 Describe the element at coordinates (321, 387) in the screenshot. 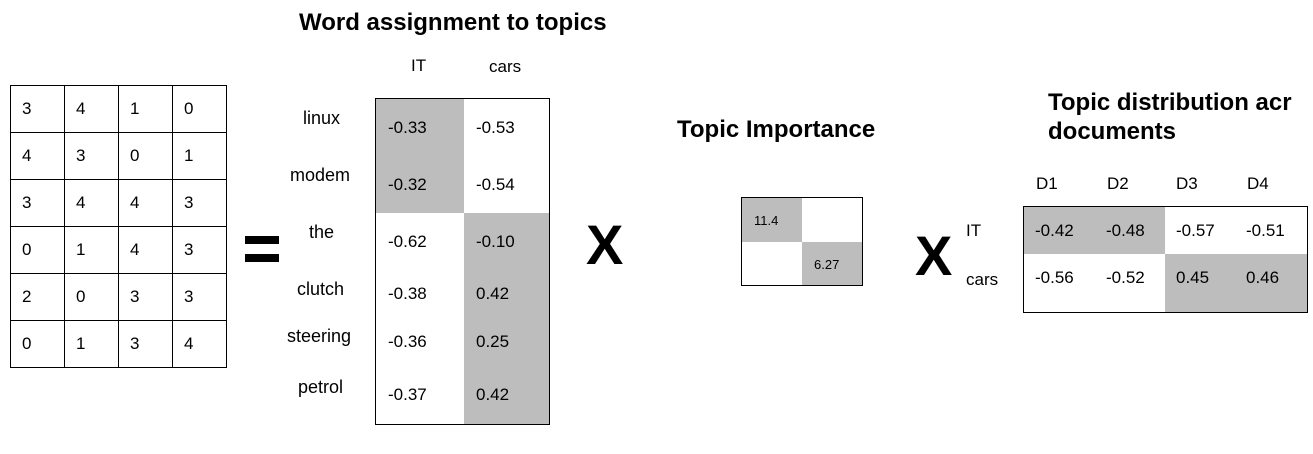

I see `word-label: petrol` at that location.